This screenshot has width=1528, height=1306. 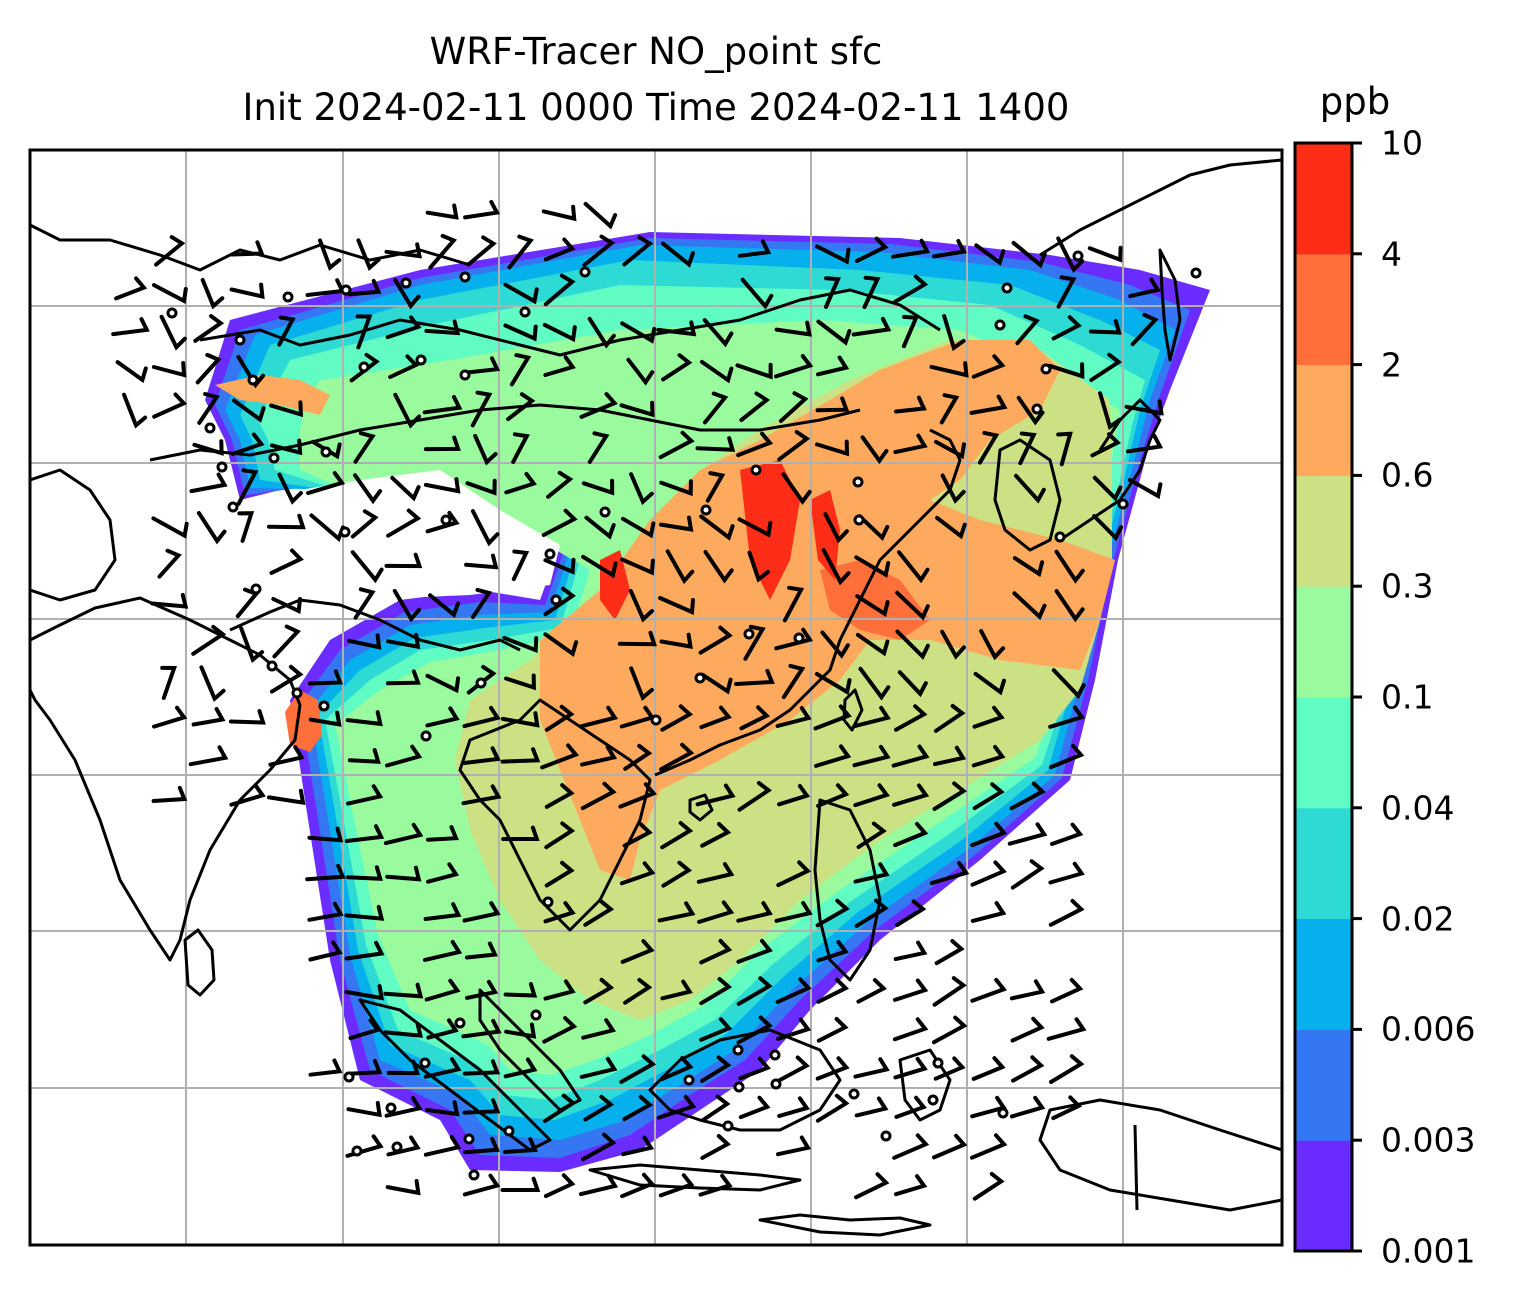 I want to click on map-title-line1: WRF-Tracer NO_point sfc, so click(x=656, y=51).